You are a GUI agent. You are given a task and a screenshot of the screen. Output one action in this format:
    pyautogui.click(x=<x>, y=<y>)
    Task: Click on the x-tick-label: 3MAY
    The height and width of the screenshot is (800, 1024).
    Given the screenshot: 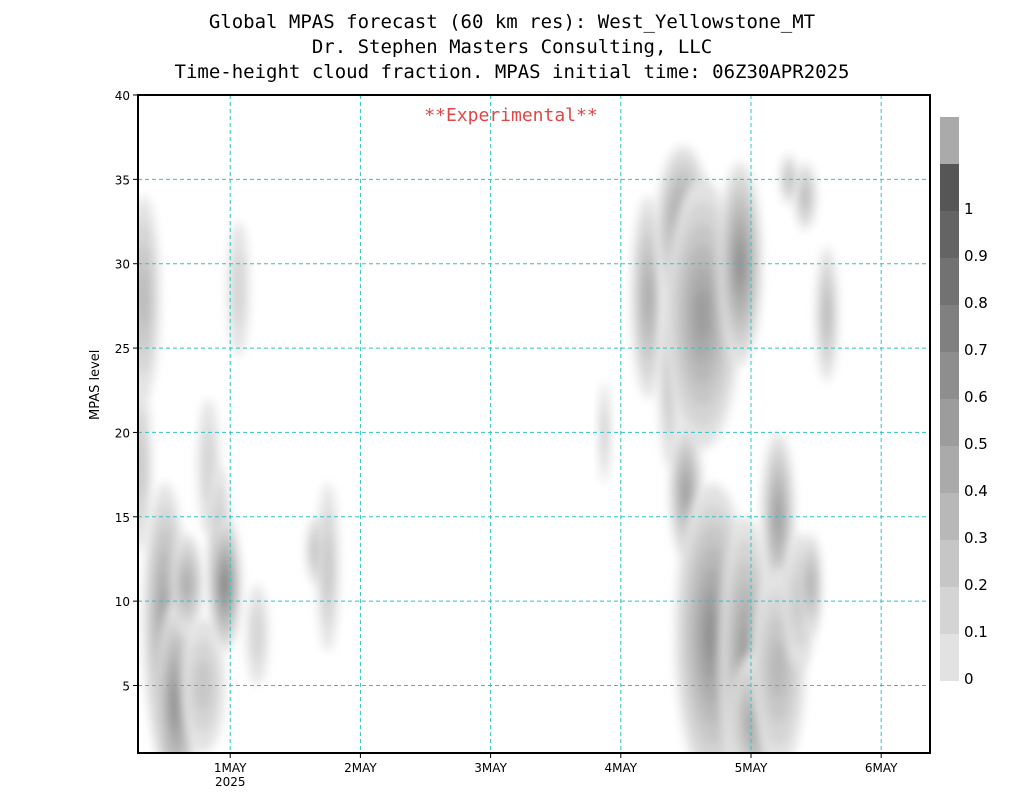 What is the action you would take?
    pyautogui.click(x=490, y=768)
    